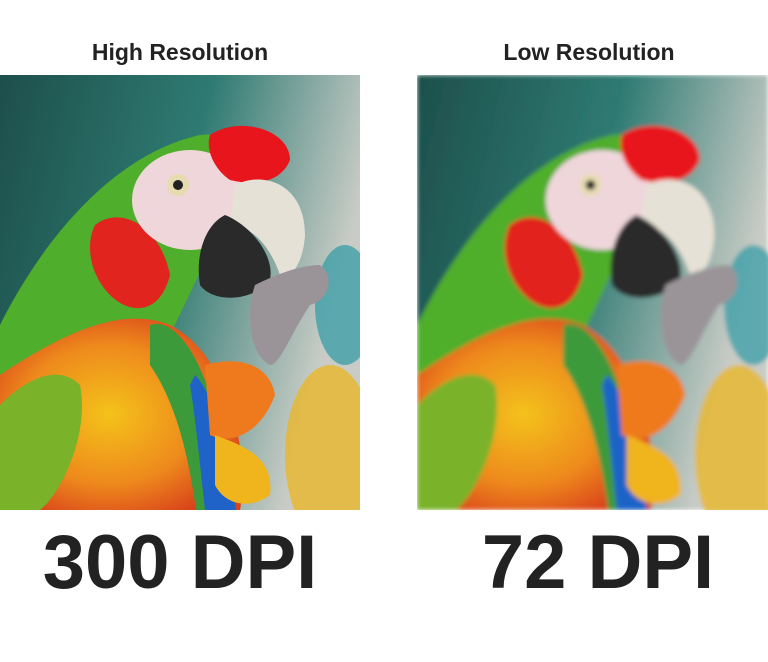 The width and height of the screenshot is (768, 662). What do you see at coordinates (180, 562) in the screenshot?
I see `dpi-label: 300 DPI` at bounding box center [180, 562].